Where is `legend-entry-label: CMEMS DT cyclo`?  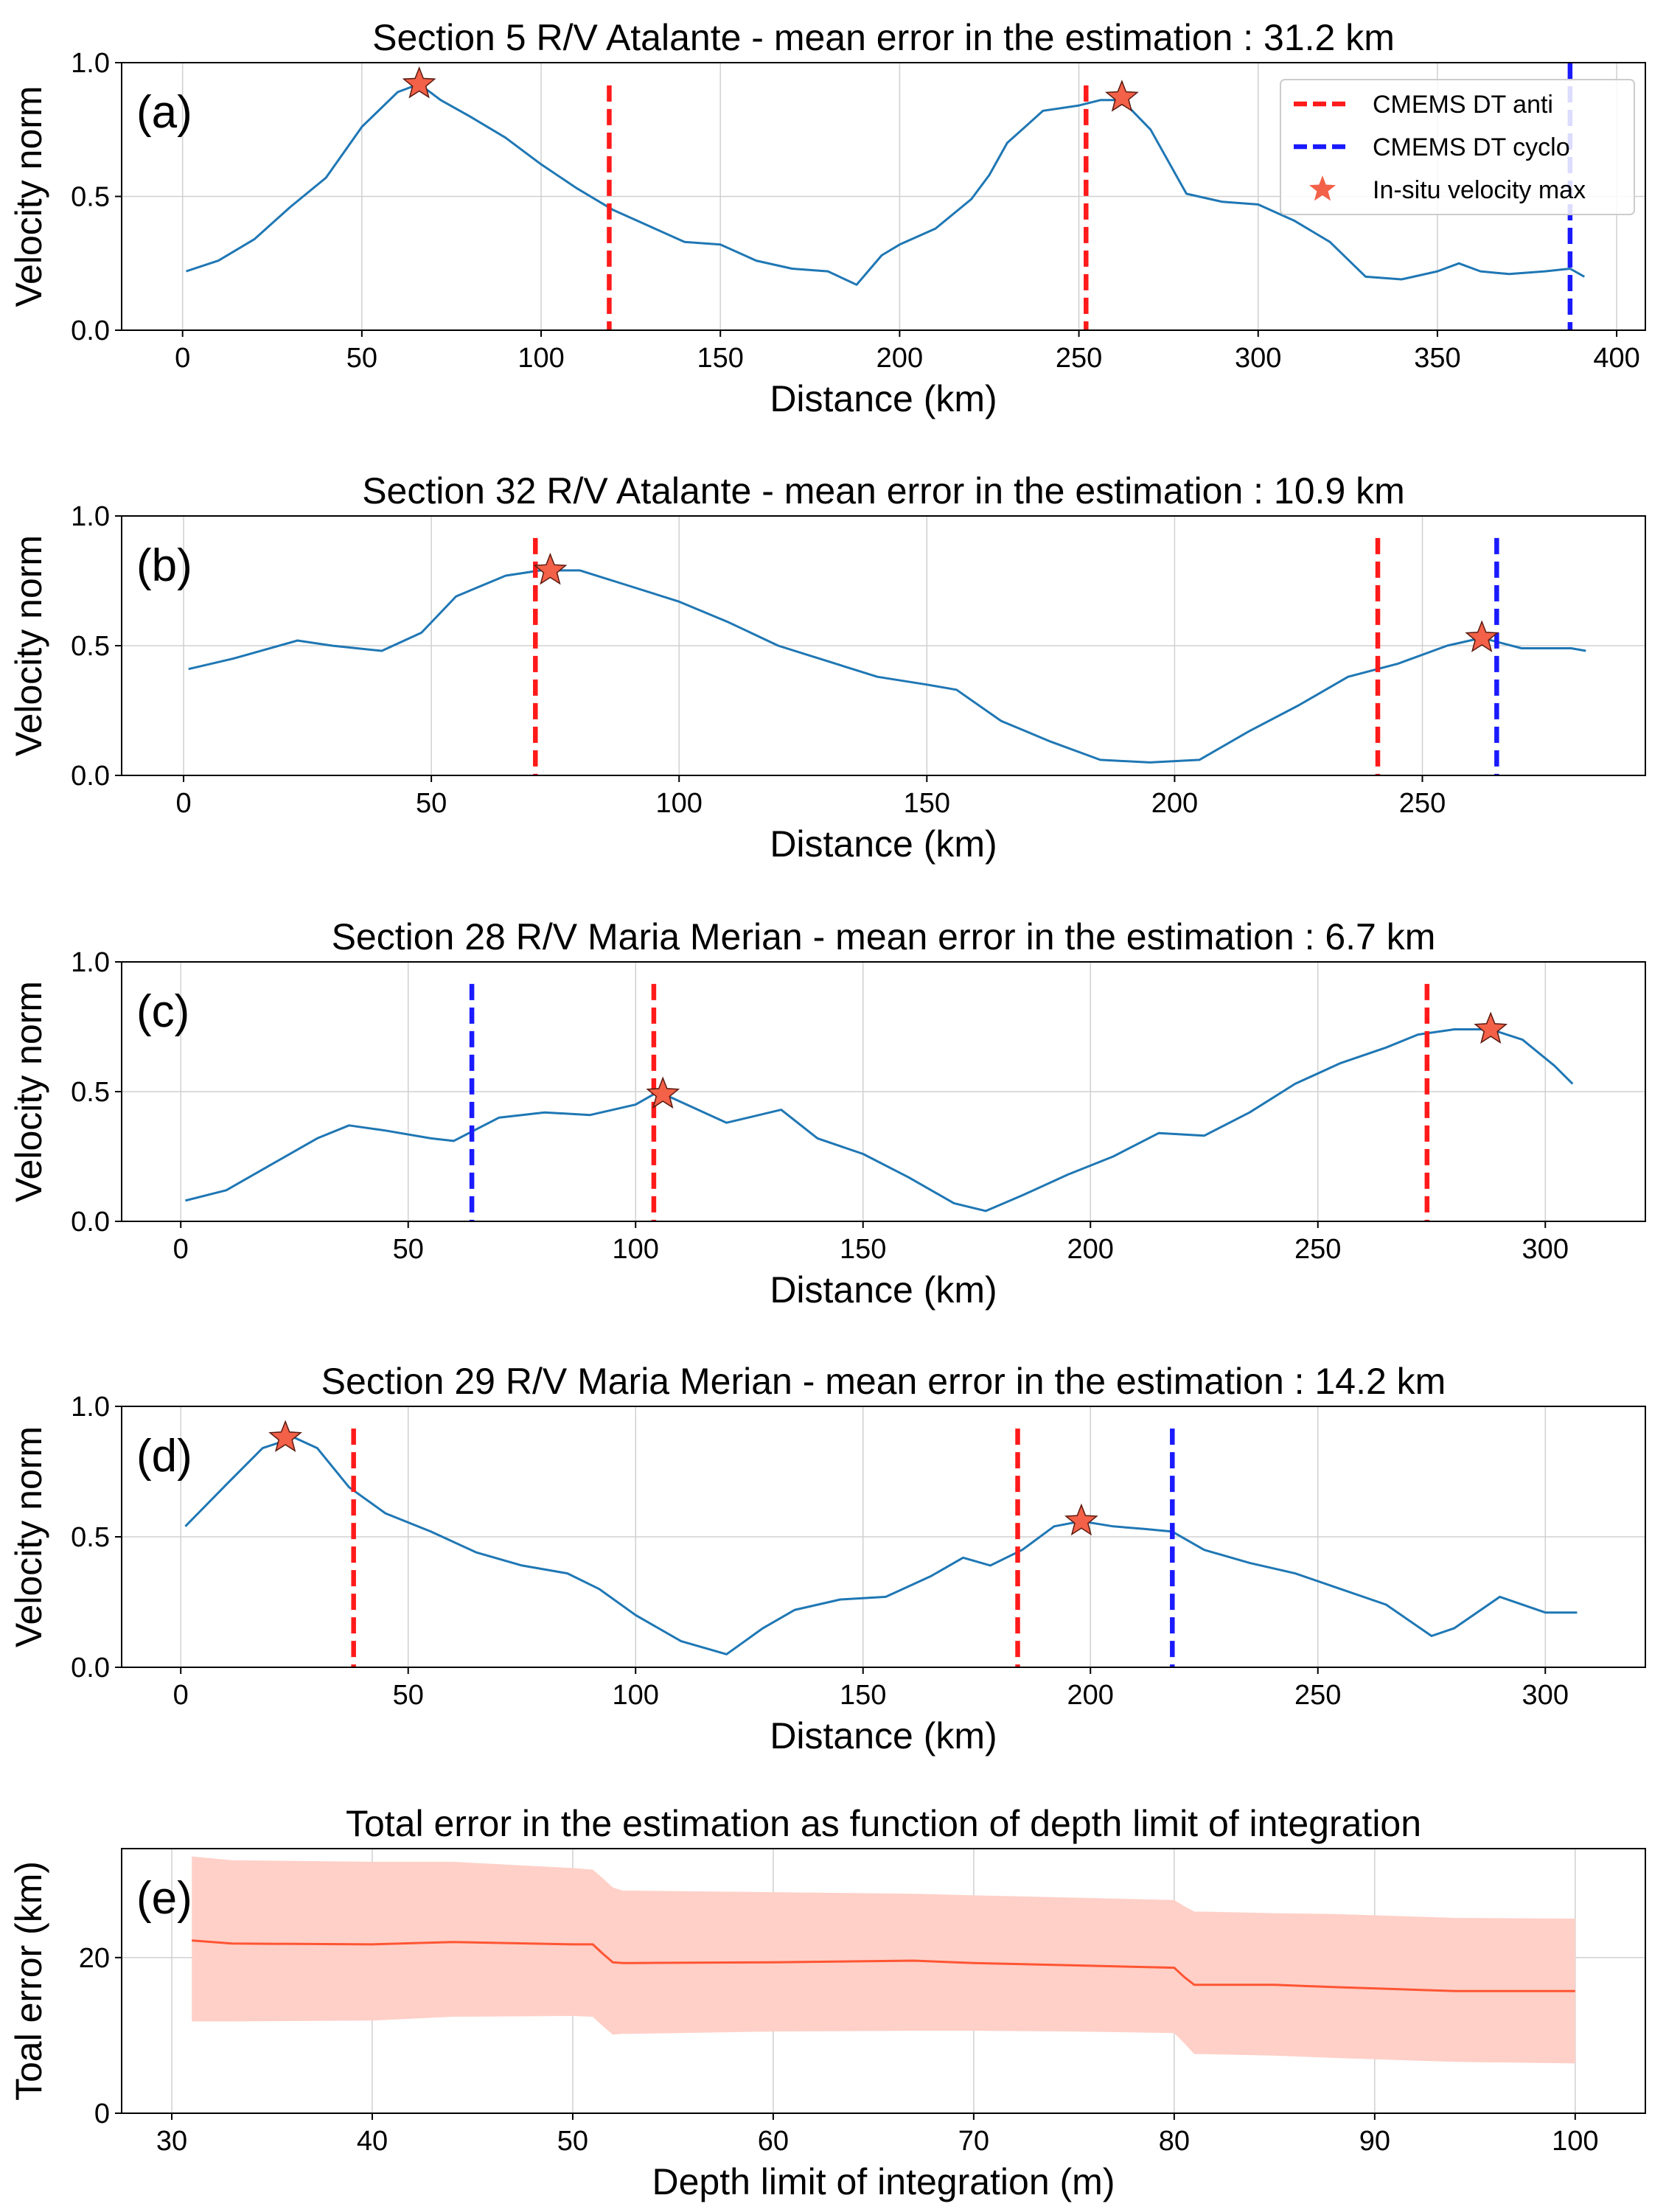
legend-entry-label: CMEMS DT cyclo is located at coordinates (1471, 147).